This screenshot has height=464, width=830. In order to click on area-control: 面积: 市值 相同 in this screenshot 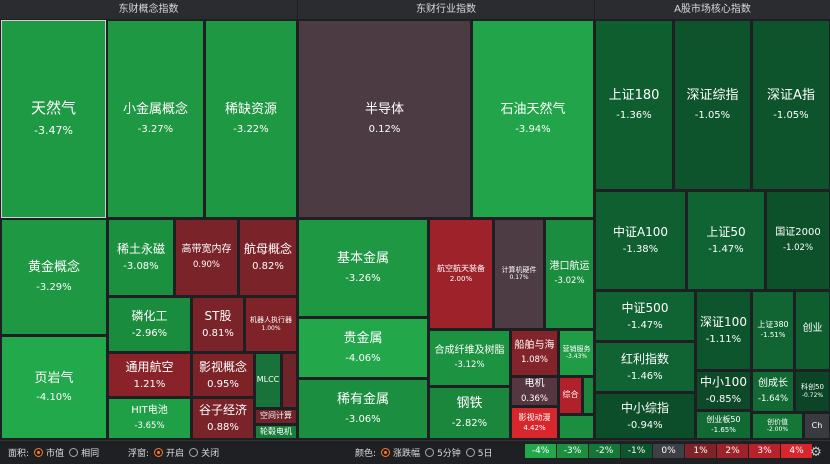, I will do `click(53, 452)`.